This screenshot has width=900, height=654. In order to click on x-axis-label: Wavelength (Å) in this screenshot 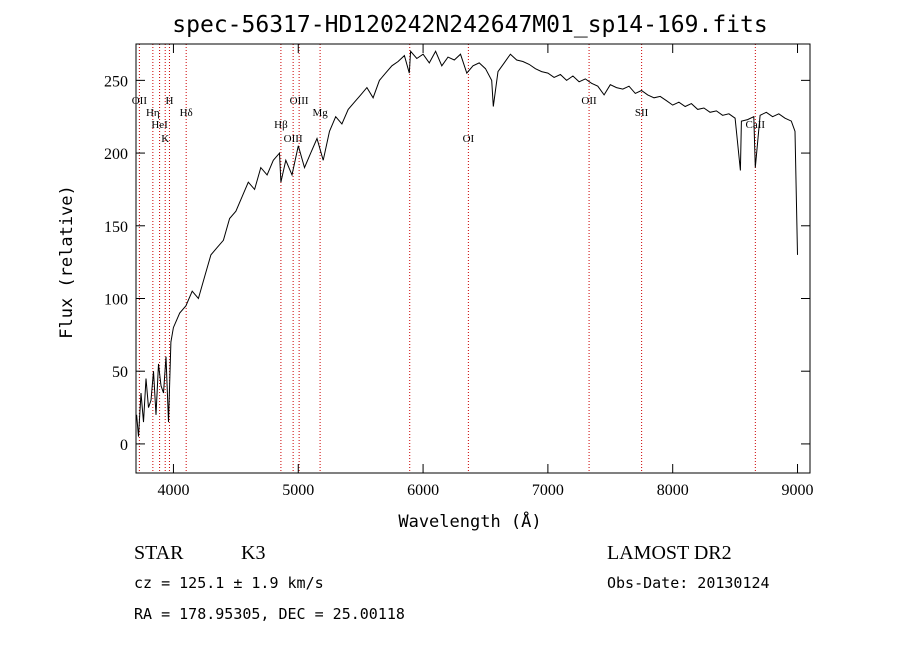, I will do `click(469, 521)`.